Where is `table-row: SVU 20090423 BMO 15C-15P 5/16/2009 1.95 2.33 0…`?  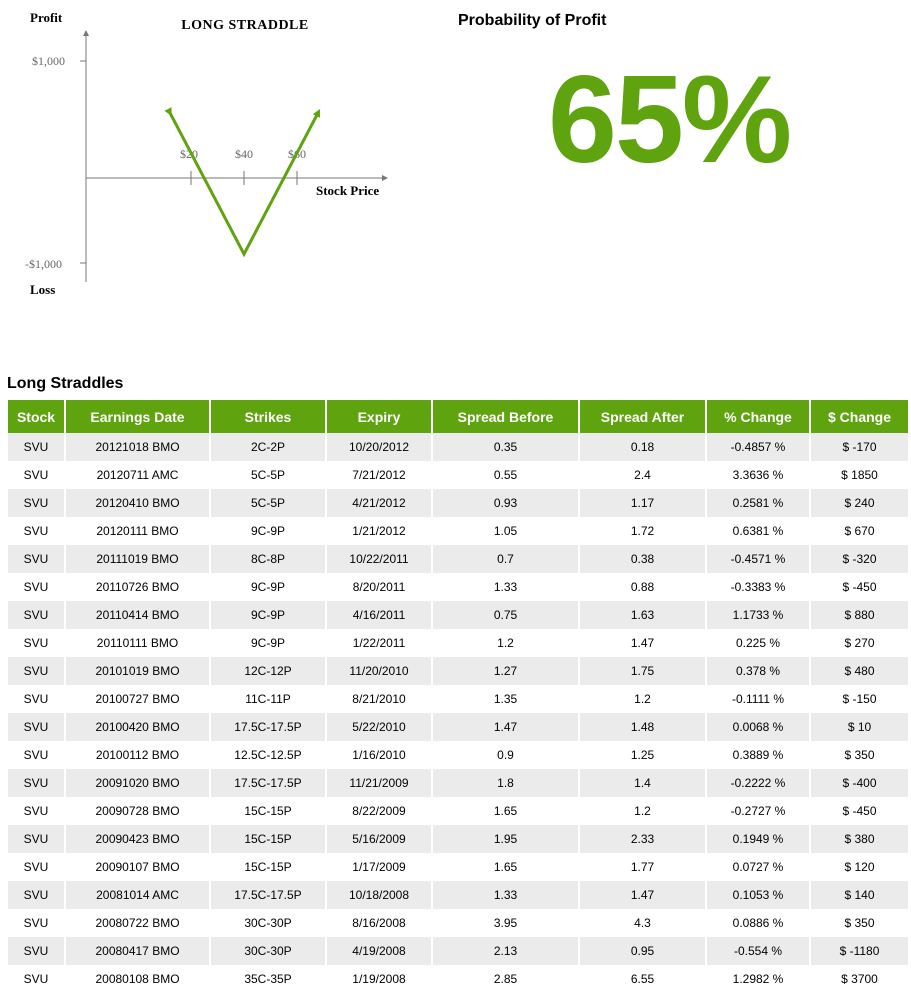
table-row: SVU 20090423 BMO 15C-15P 5/16/2009 1.95 2.33 0… is located at coordinates (458, 839).